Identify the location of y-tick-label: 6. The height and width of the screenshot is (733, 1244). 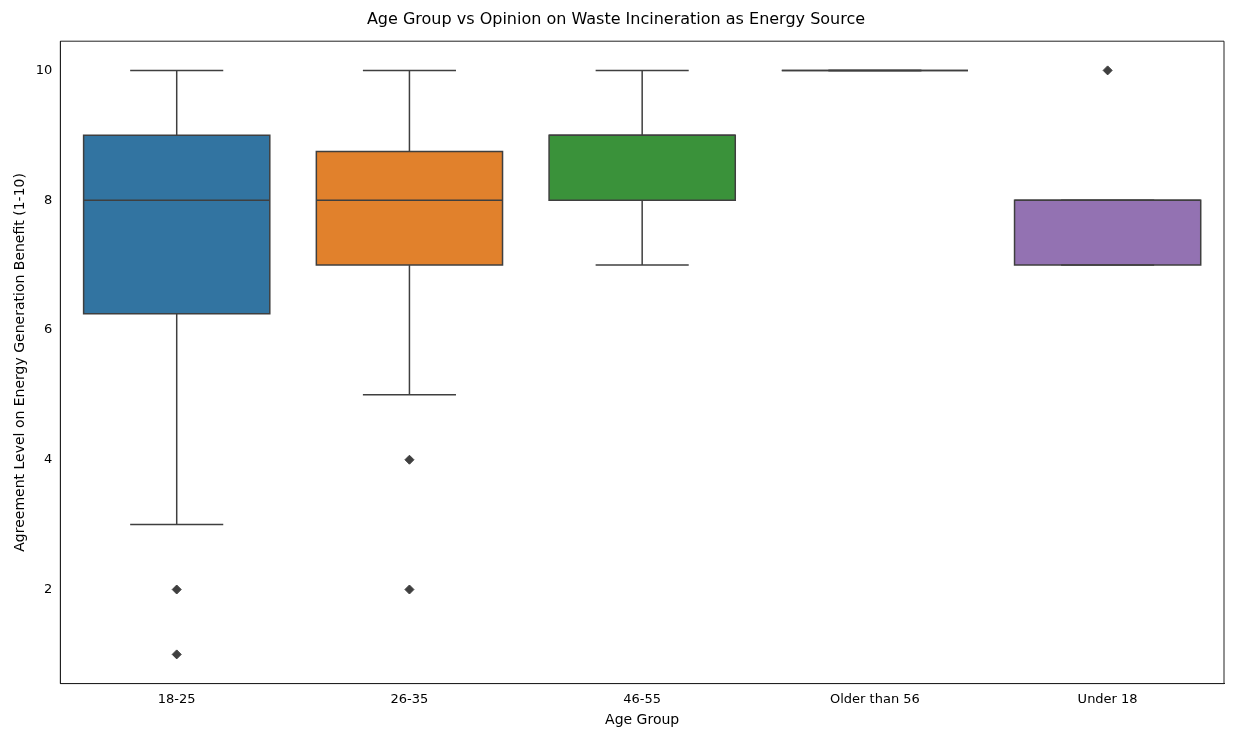
(48, 329).